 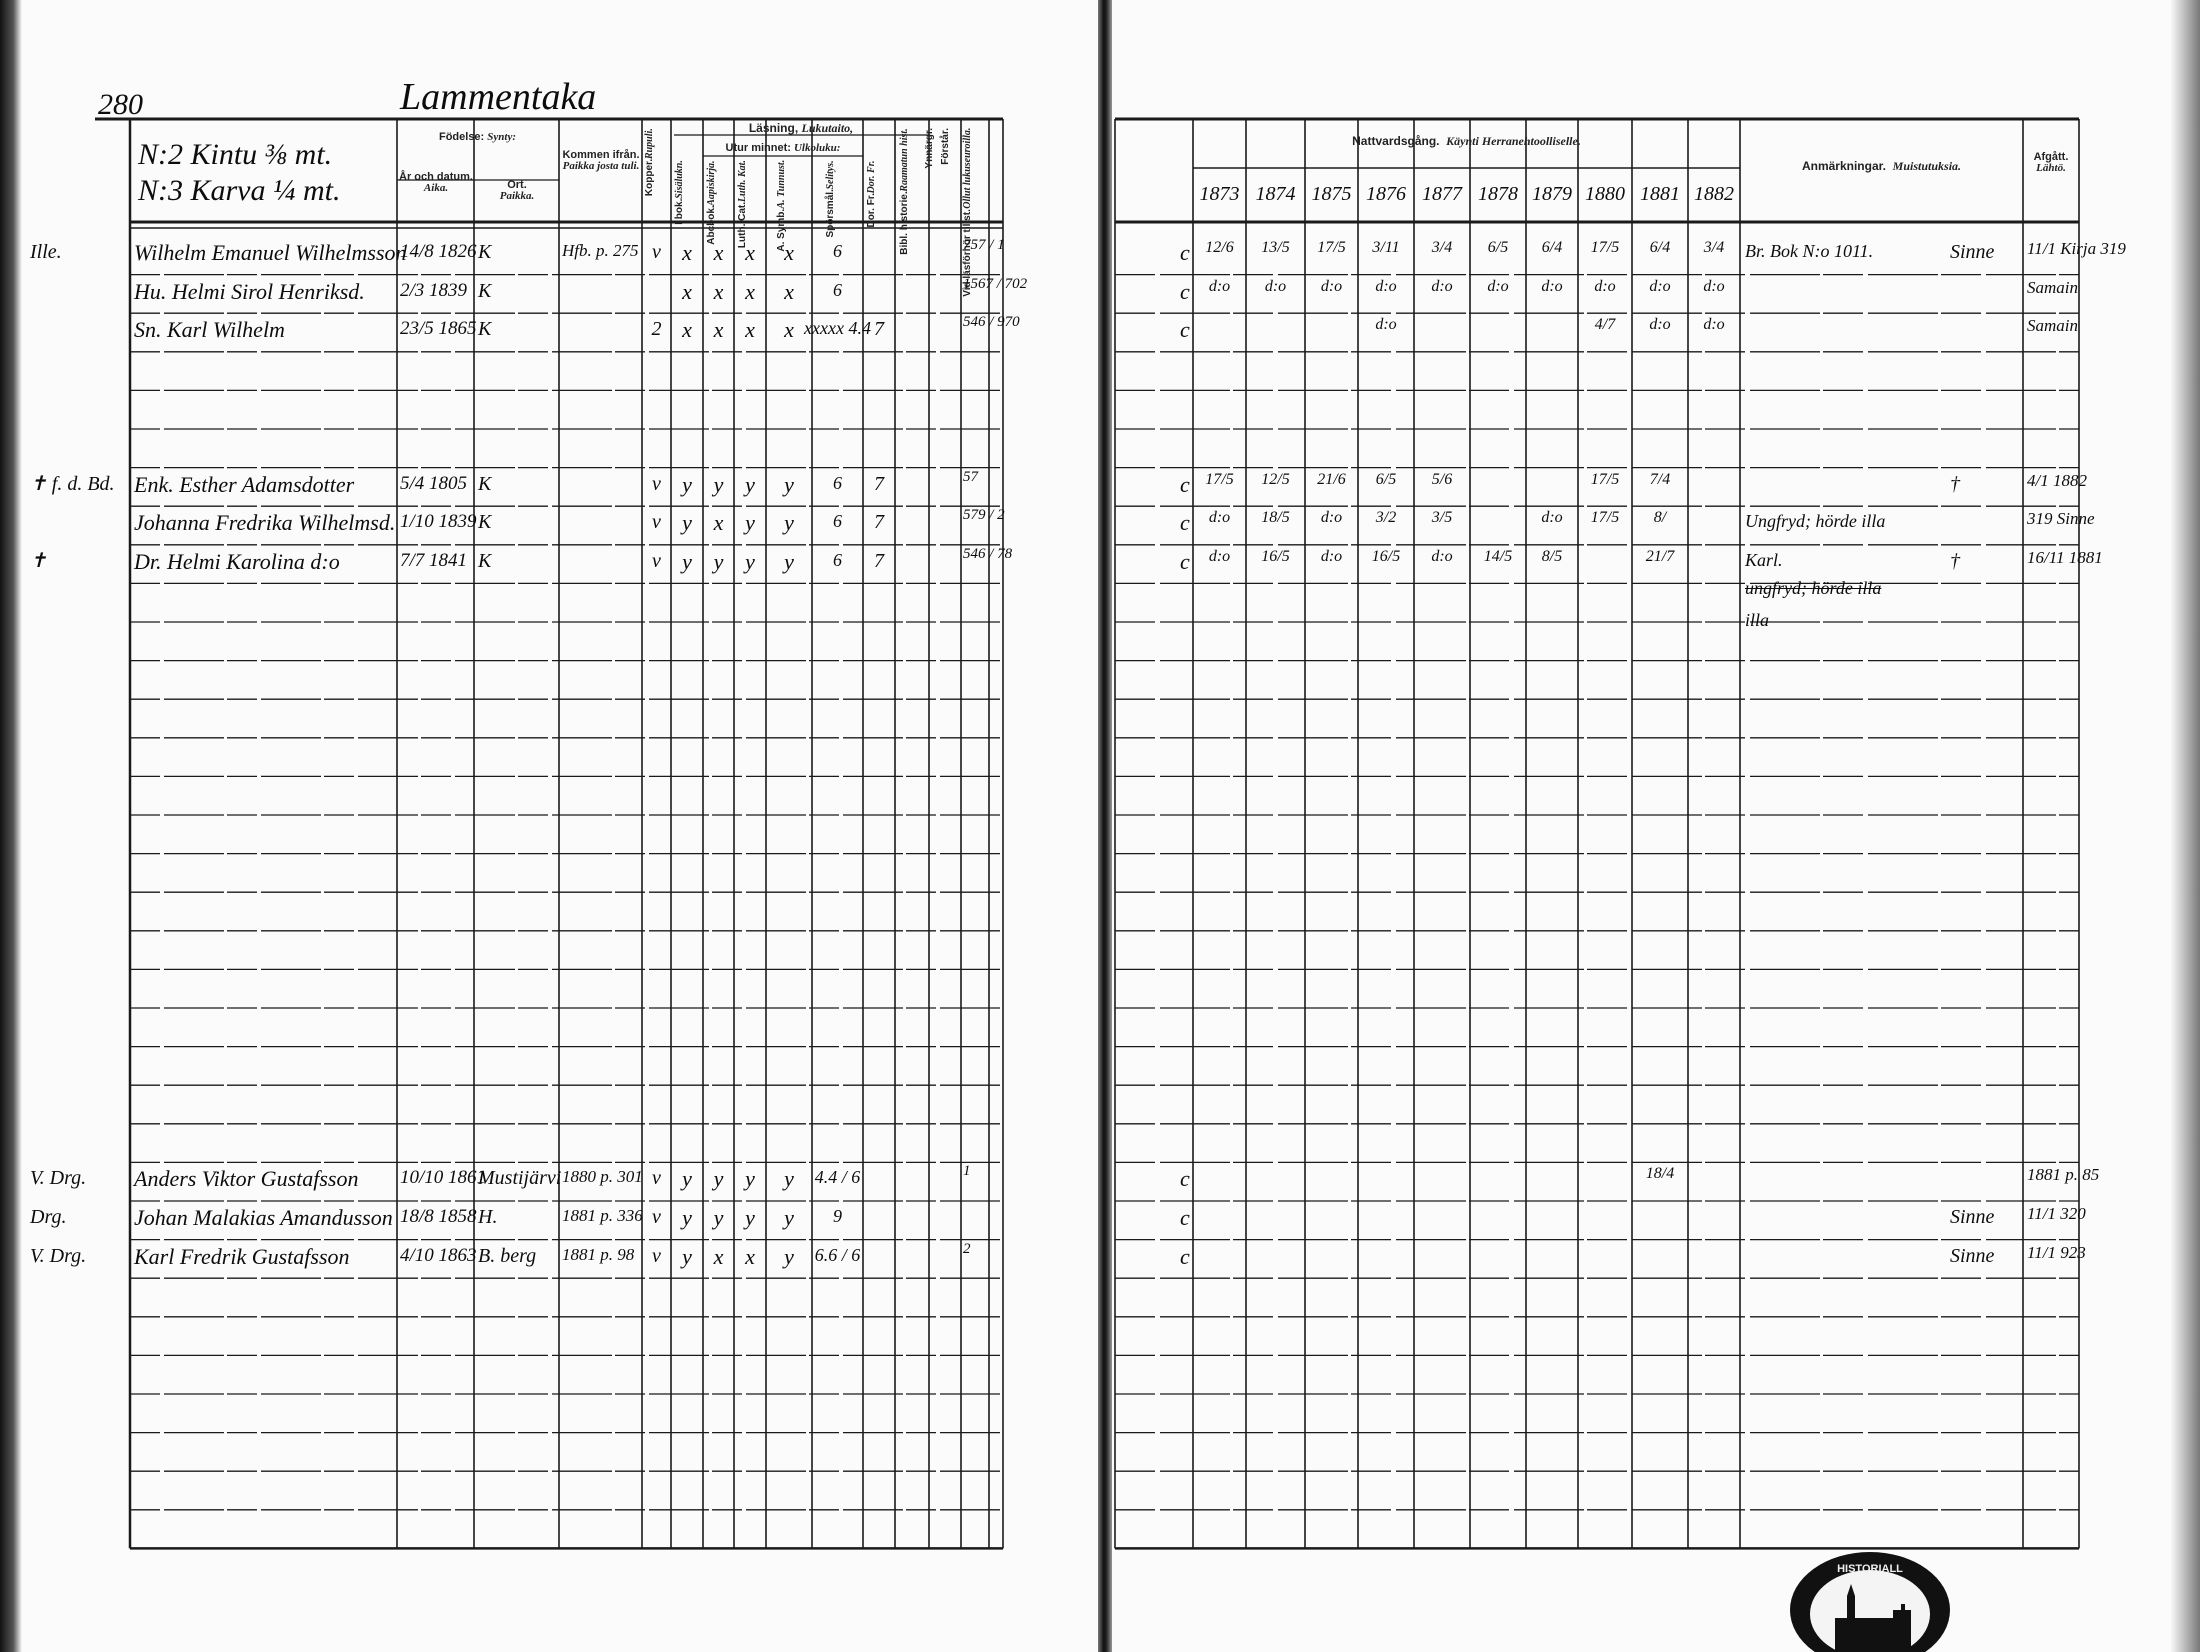 What do you see at coordinates (2052, 326) in the screenshot?
I see `departure-record: Samain` at bounding box center [2052, 326].